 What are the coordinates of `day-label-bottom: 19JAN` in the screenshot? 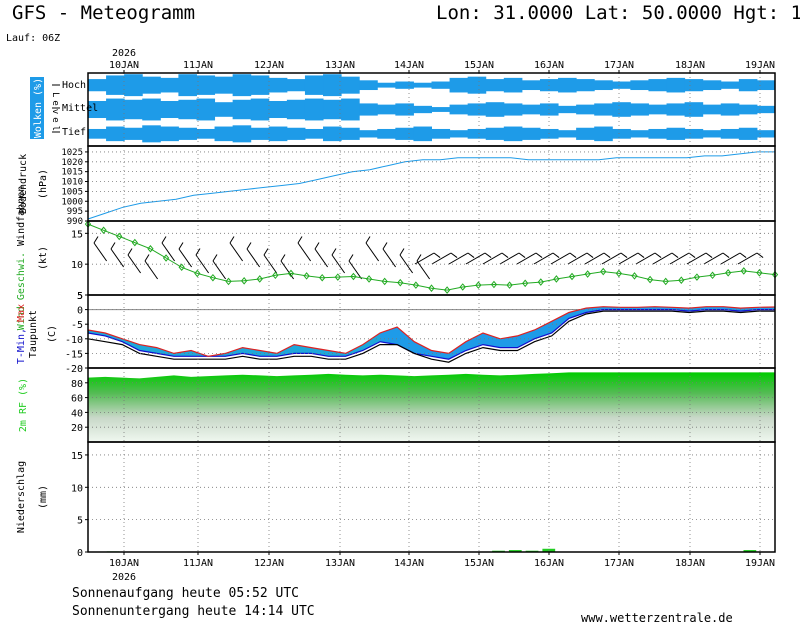 It's located at (760, 563).